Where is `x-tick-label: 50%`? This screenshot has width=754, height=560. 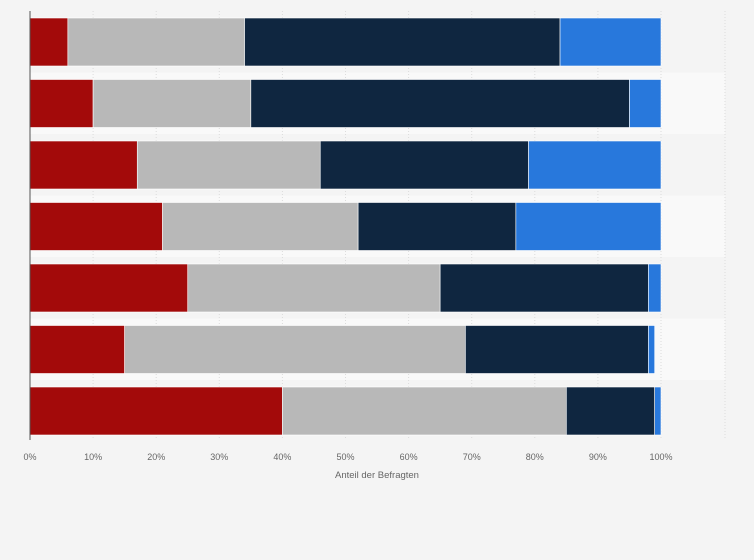 x-tick-label: 50% is located at coordinates (345, 457).